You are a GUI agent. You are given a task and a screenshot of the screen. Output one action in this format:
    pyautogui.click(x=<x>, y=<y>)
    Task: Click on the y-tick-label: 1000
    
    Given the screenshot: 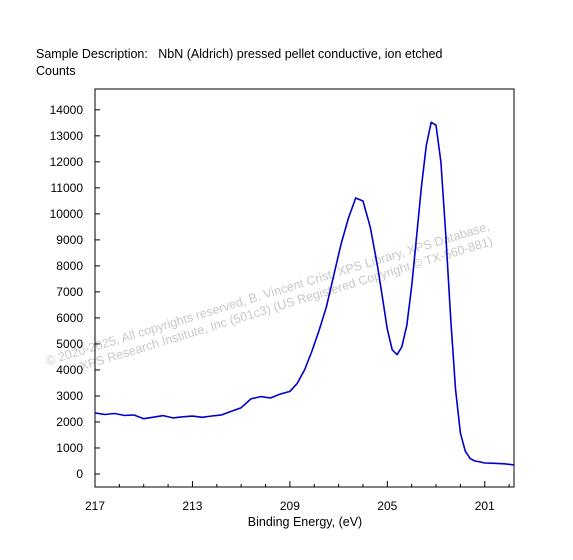 What is the action you would take?
    pyautogui.click(x=69, y=448)
    